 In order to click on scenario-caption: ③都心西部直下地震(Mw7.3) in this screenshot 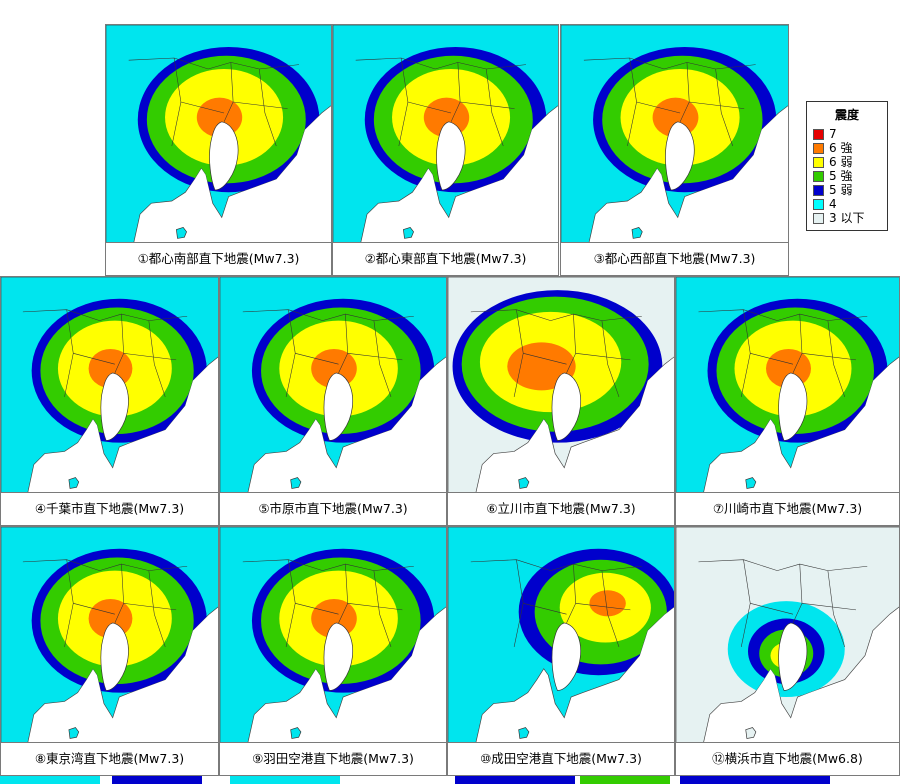, I will do `click(674, 258)`.